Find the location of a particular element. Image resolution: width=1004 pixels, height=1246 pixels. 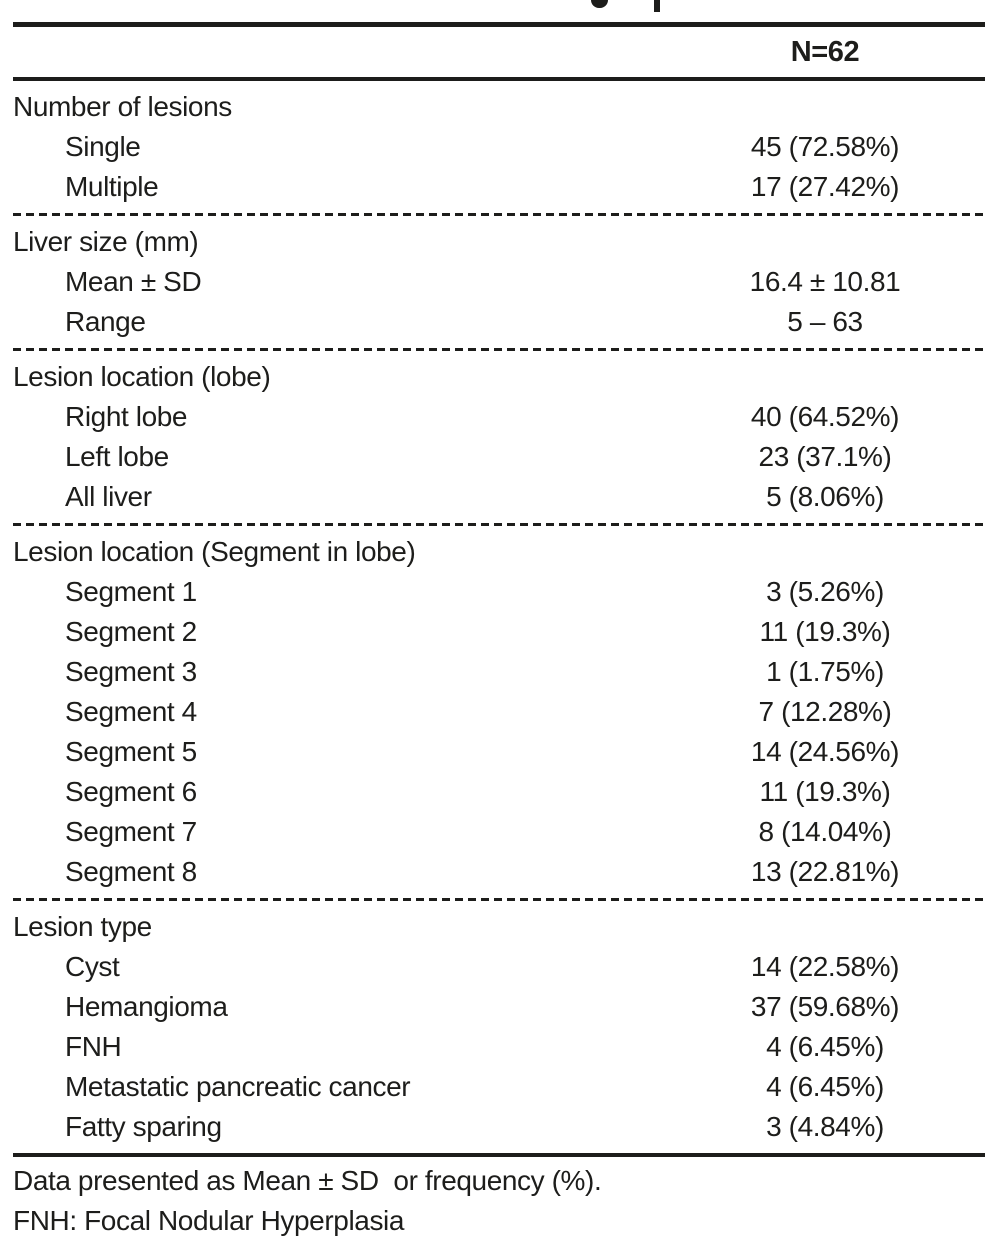

row-label: Left lobe is located at coordinates (117, 456).